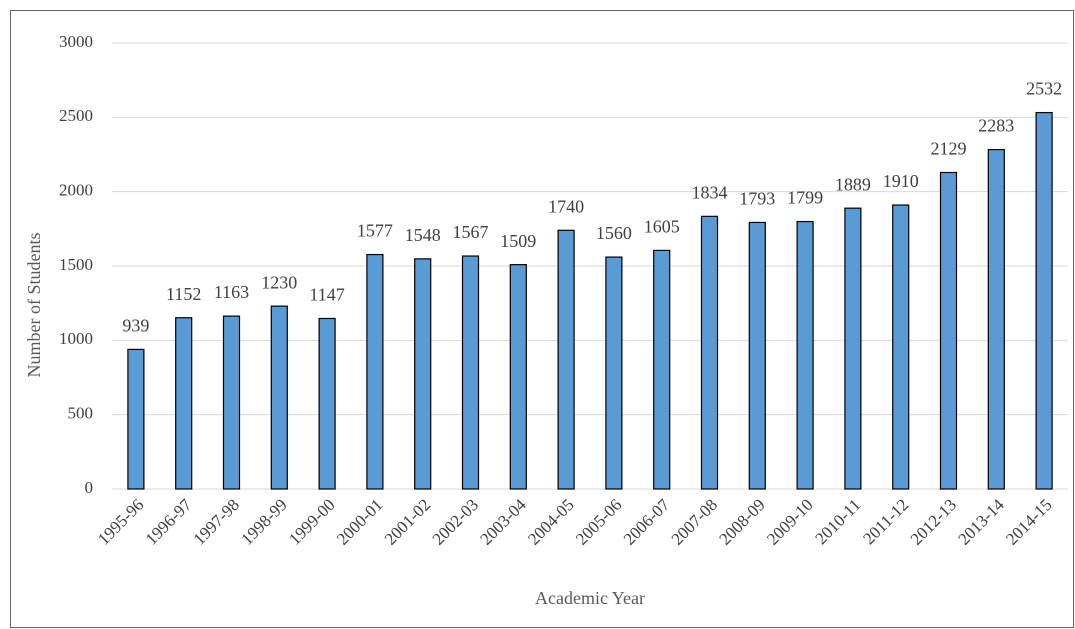  I want to click on data-label: 939, so click(135, 326).